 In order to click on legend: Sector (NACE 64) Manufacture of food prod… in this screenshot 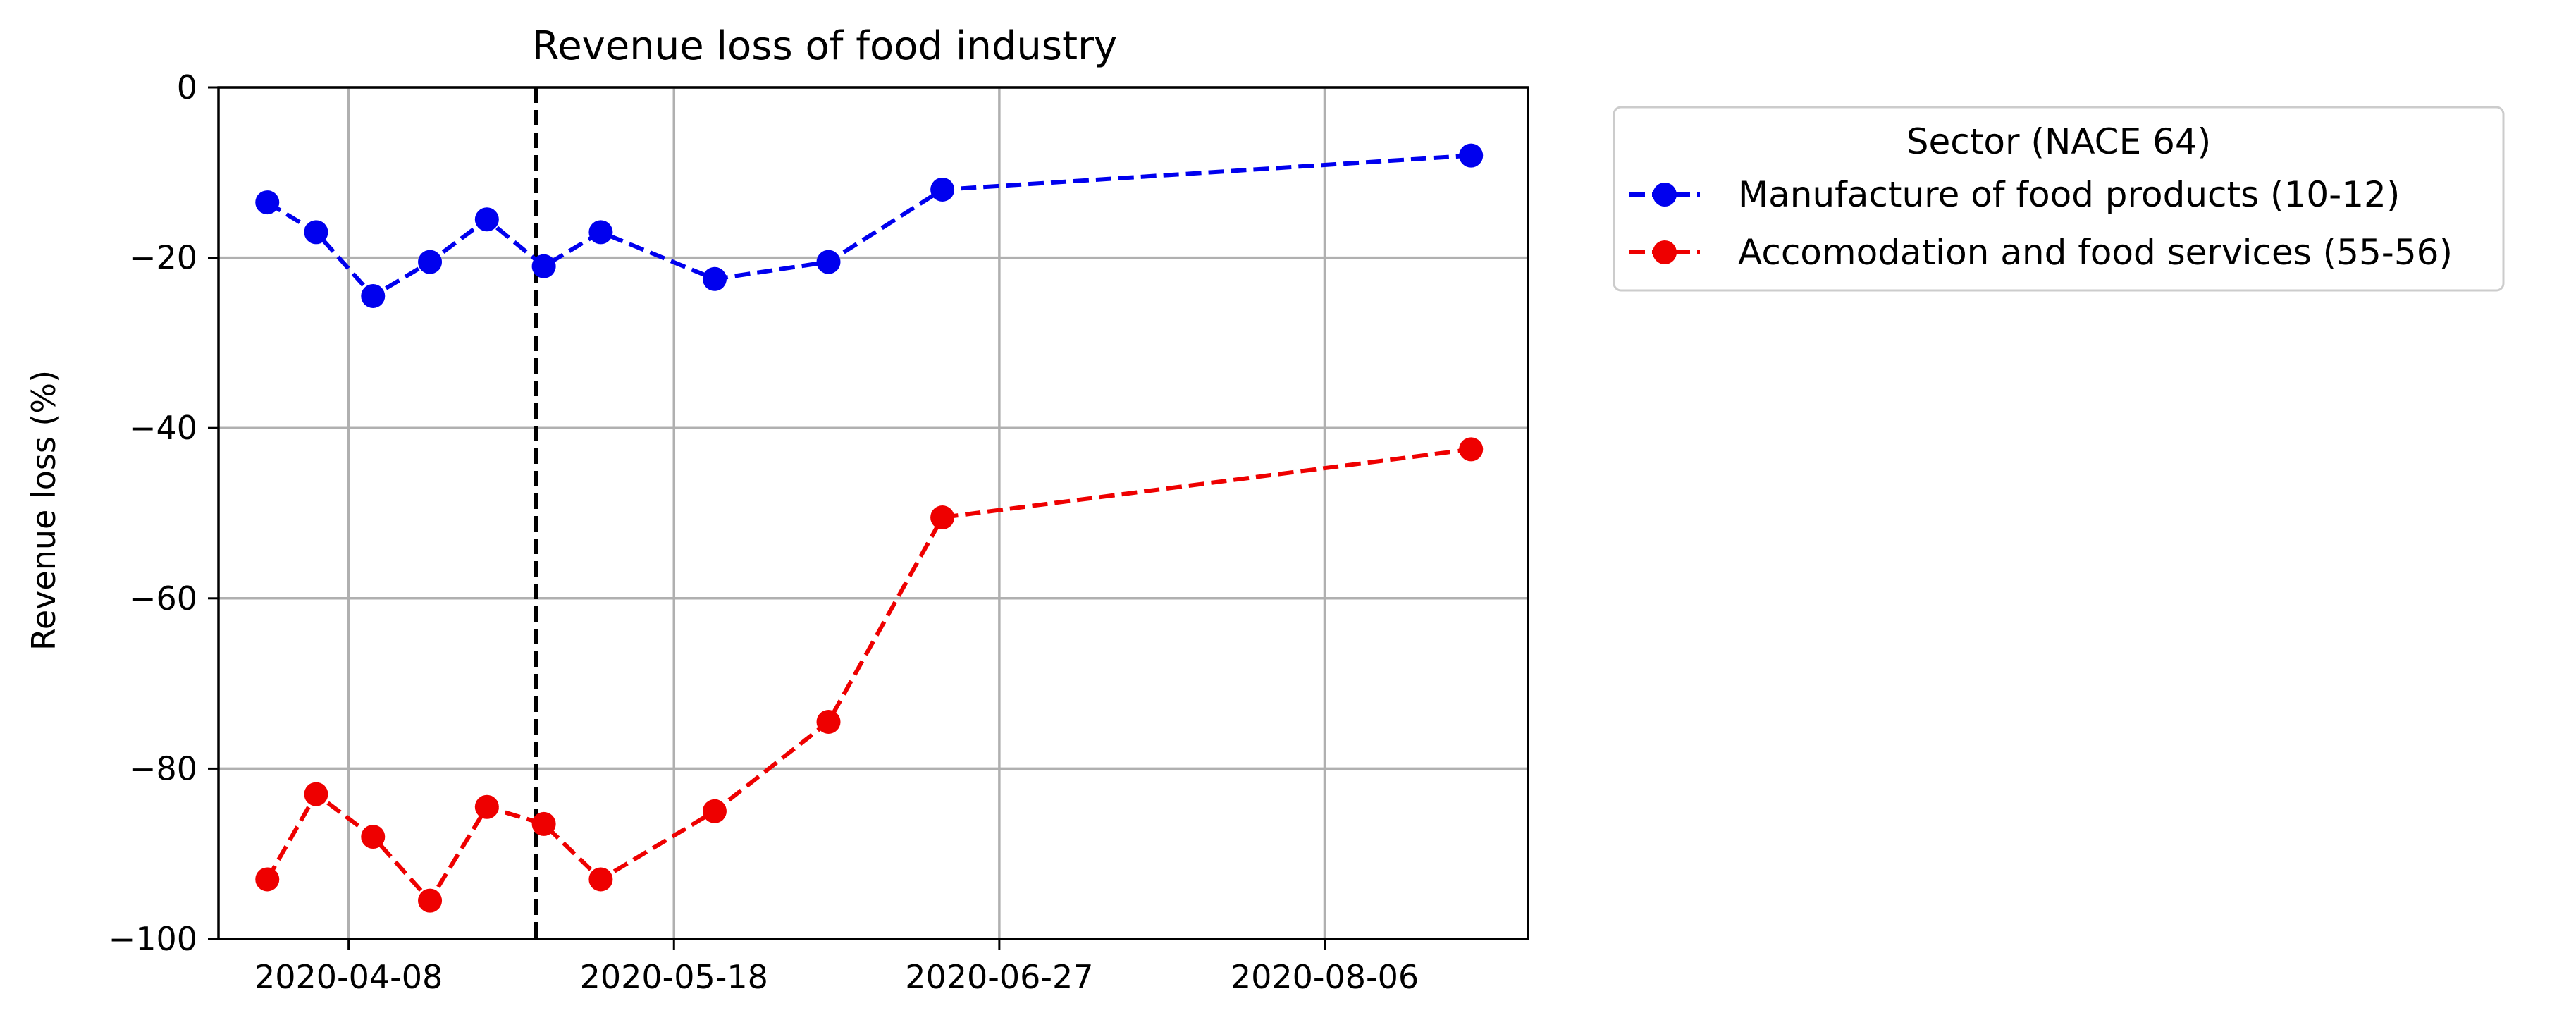, I will do `click(2059, 199)`.